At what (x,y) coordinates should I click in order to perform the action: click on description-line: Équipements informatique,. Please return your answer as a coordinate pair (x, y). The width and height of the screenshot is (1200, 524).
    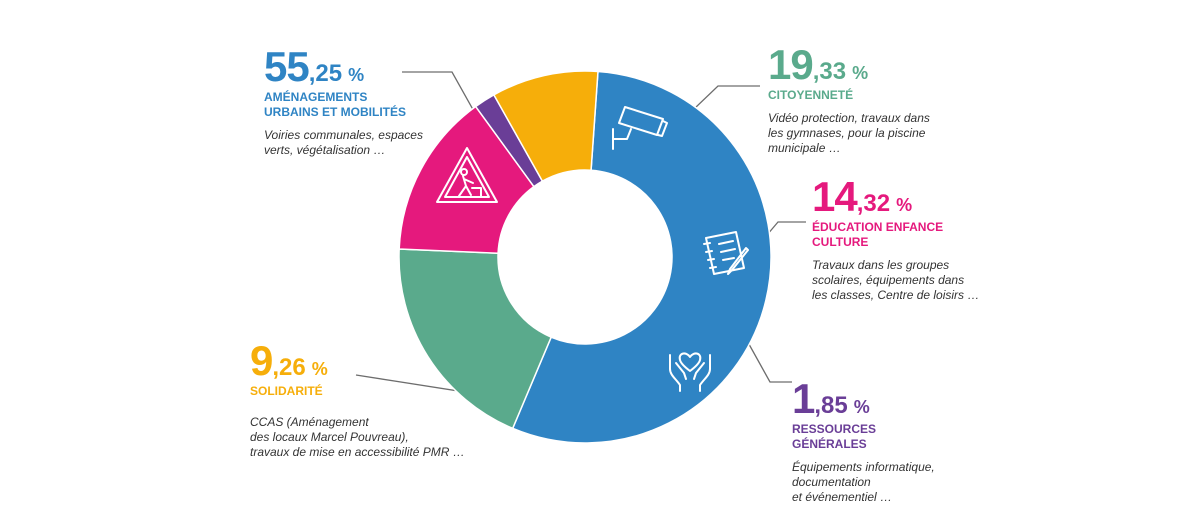
    Looking at the image, I should click on (863, 467).